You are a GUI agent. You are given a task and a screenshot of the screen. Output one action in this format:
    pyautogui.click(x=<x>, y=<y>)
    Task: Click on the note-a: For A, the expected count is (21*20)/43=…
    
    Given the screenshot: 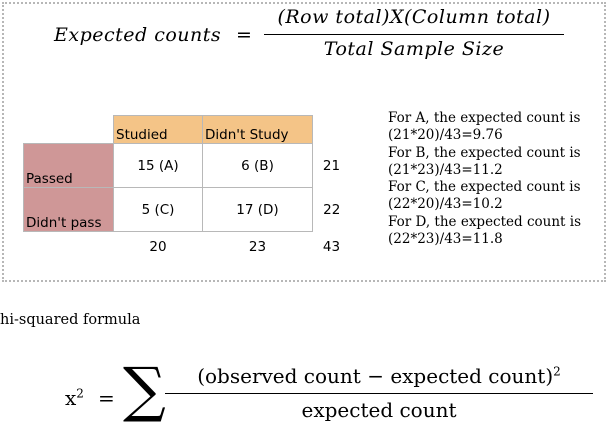 What is the action you would take?
    pyautogui.click(x=484, y=127)
    